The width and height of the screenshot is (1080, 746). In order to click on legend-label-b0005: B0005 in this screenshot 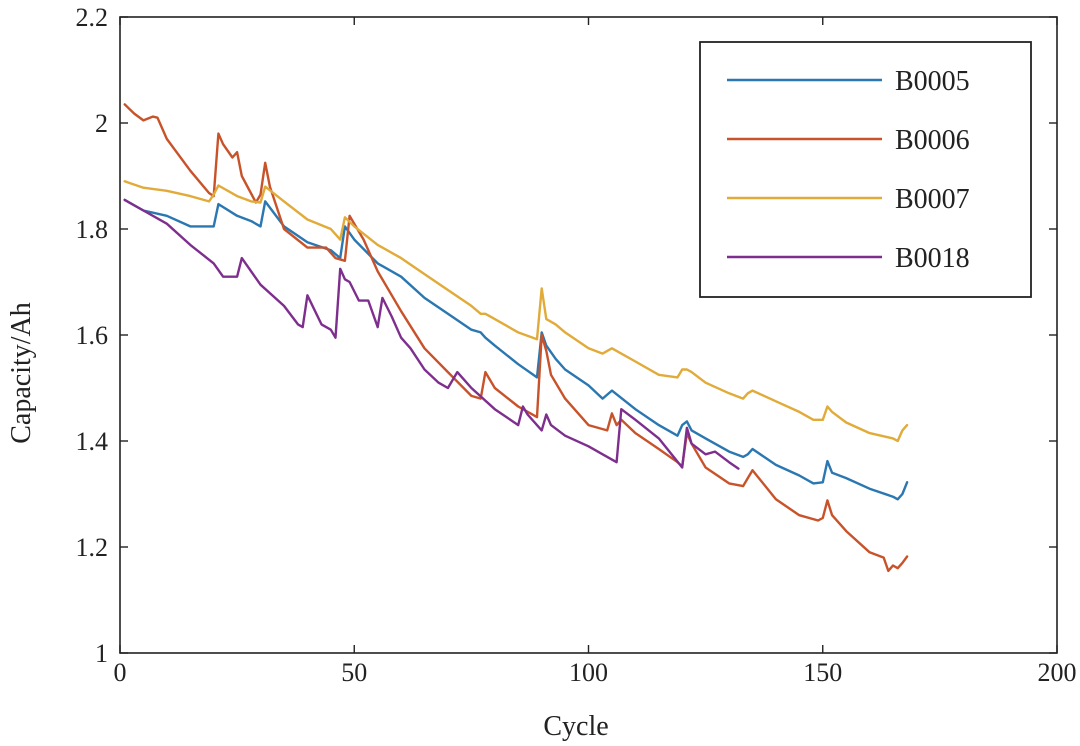, I will do `click(932, 81)`.